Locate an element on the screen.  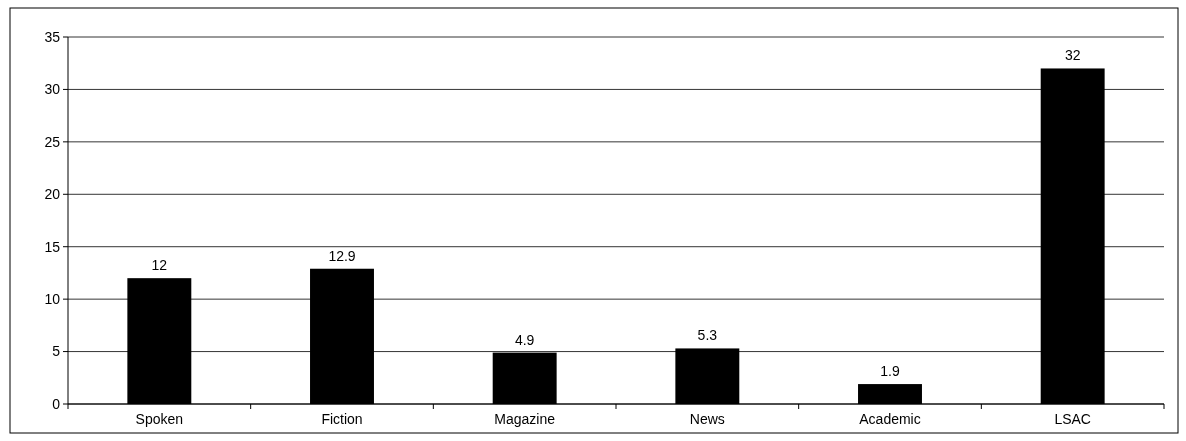
y-tick-label: 35 is located at coordinates (52, 36).